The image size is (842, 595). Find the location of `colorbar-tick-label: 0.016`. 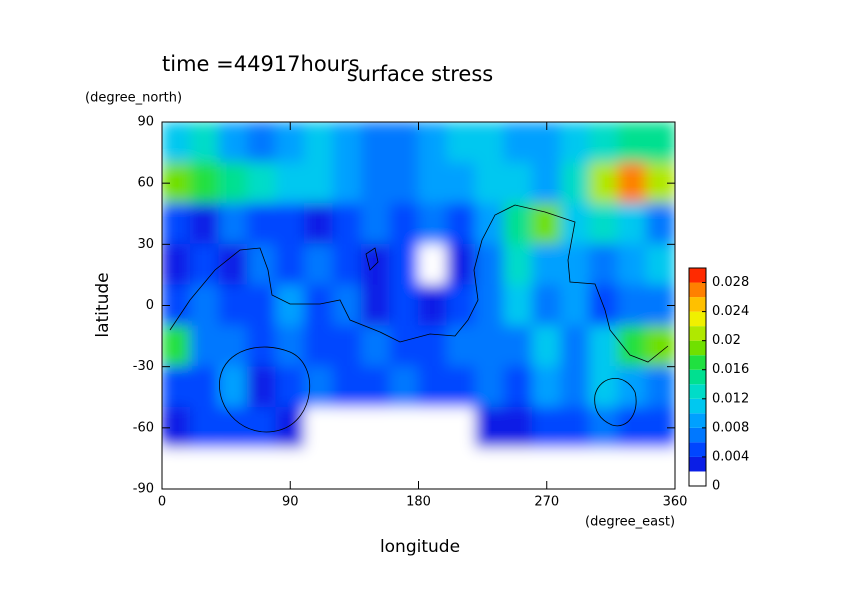

colorbar-tick-label: 0.016 is located at coordinates (730, 369).